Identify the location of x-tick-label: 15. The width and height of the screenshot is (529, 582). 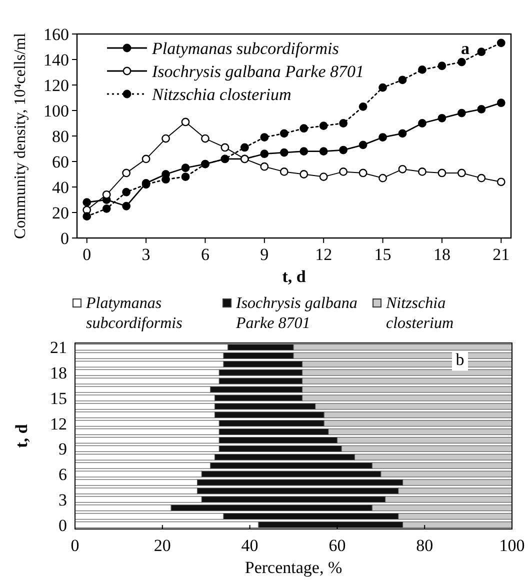
(383, 254).